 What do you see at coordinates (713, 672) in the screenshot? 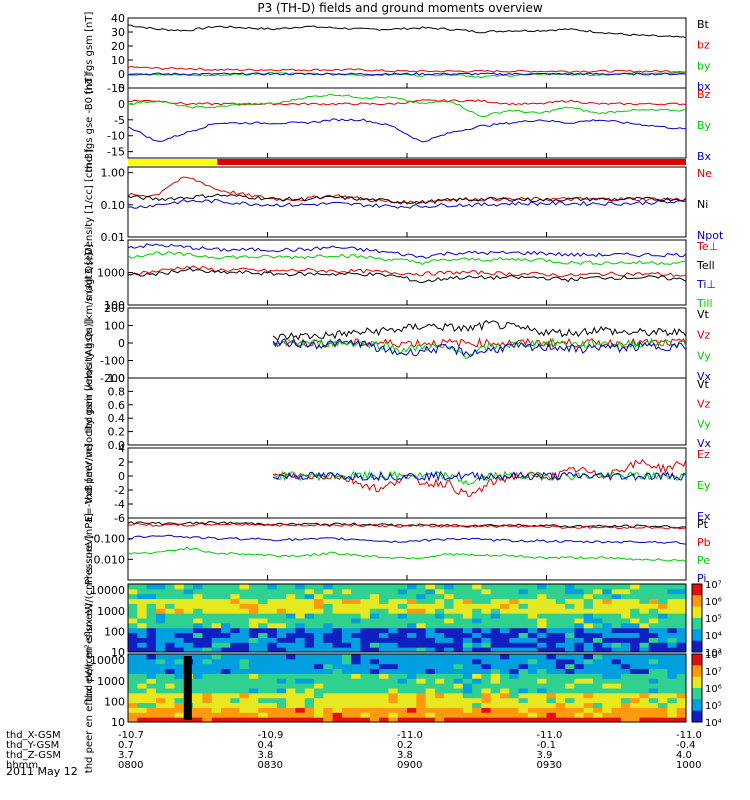
I see `colorbar-label: 10⁷` at bounding box center [713, 672].